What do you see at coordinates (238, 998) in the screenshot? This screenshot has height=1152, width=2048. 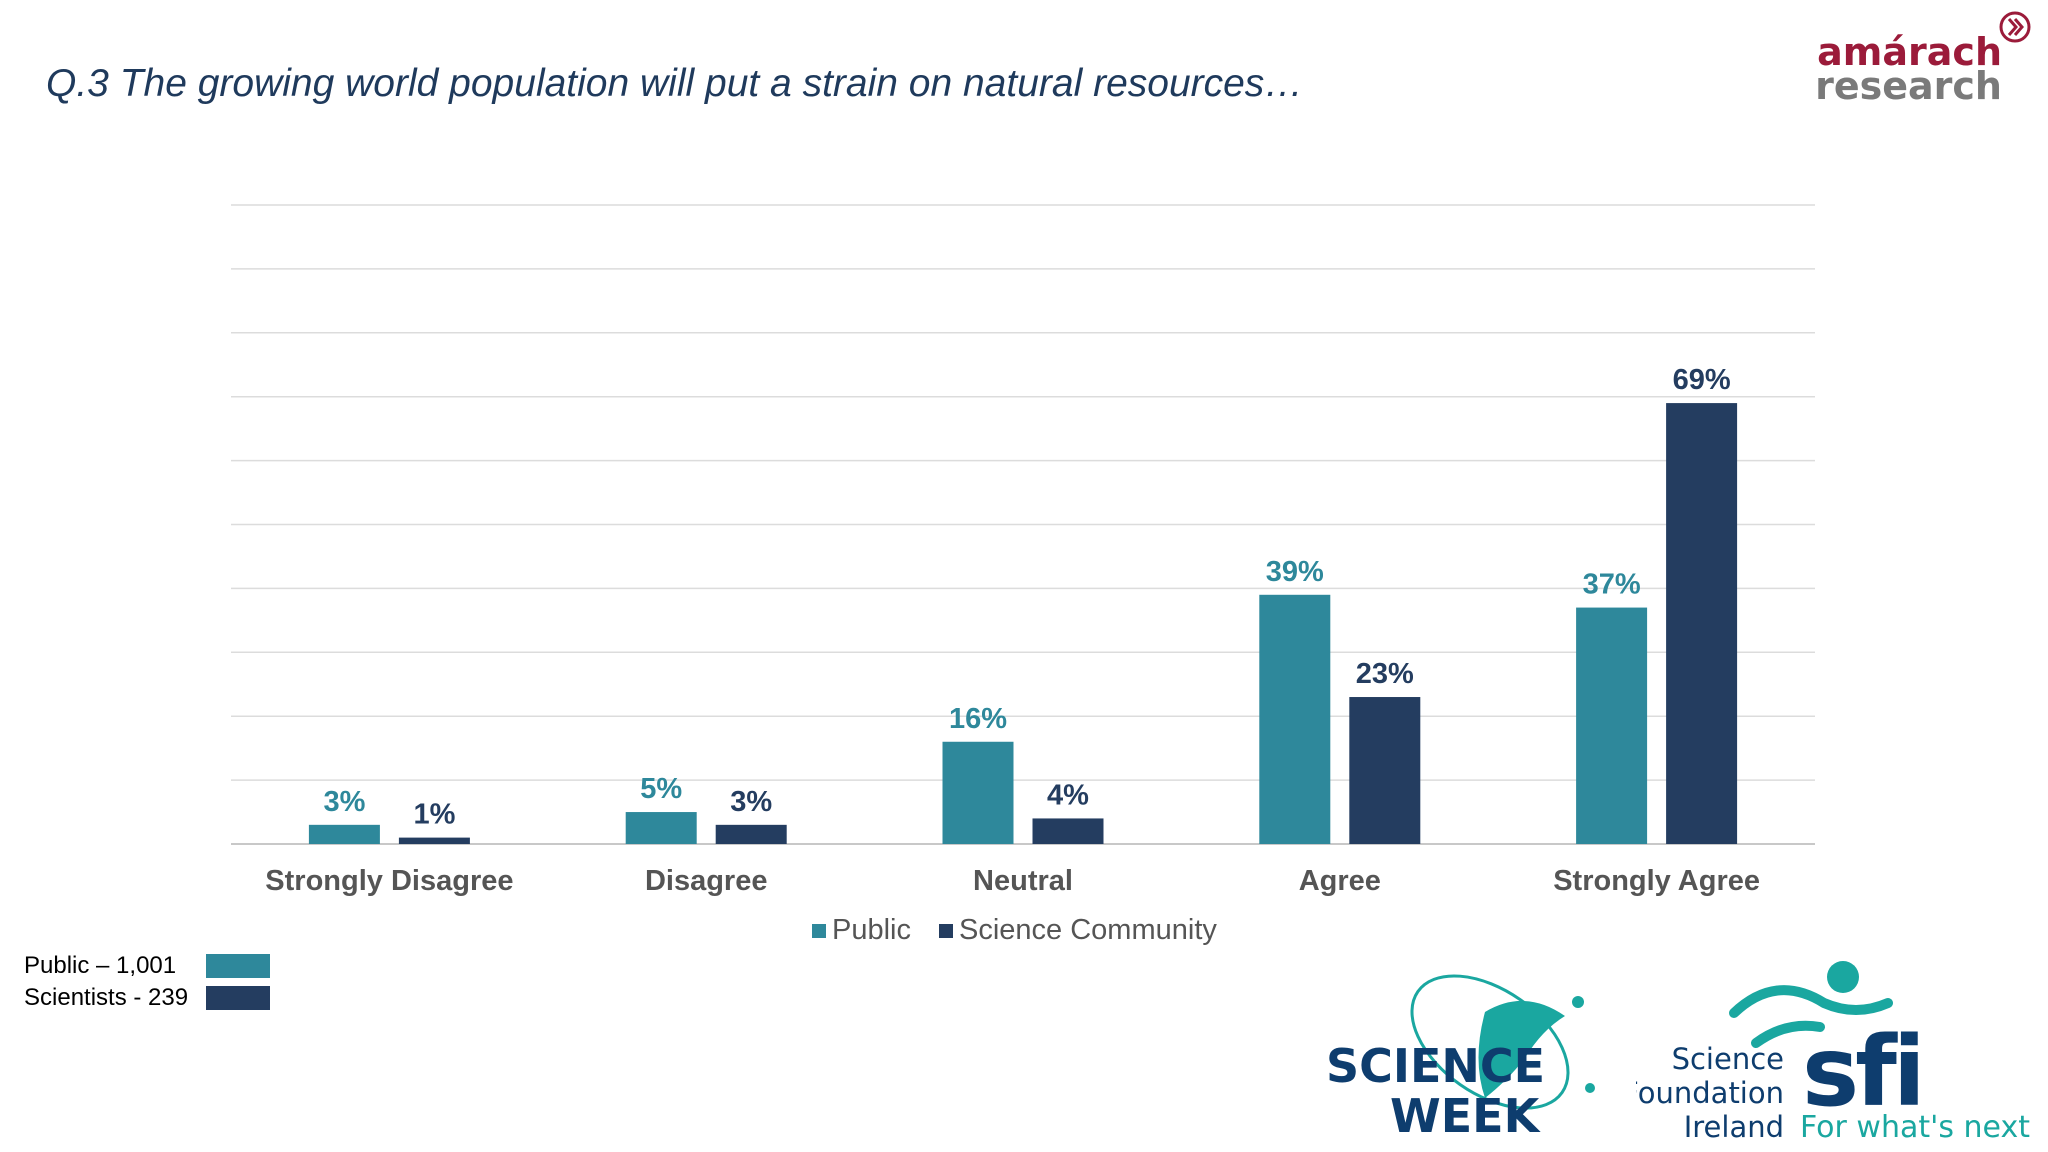 I see `sample-swatch-scientists` at bounding box center [238, 998].